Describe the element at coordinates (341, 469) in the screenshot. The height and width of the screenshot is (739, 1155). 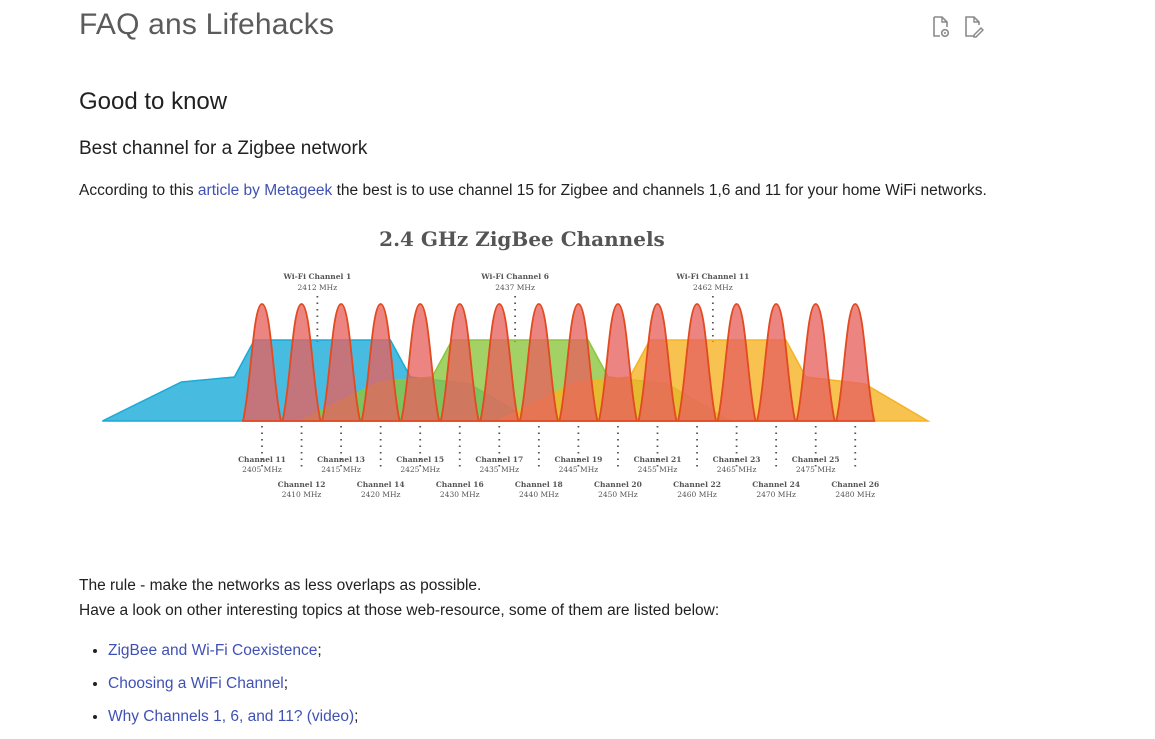
I see `zigbee-channel-freq: 2415 MHz` at that location.